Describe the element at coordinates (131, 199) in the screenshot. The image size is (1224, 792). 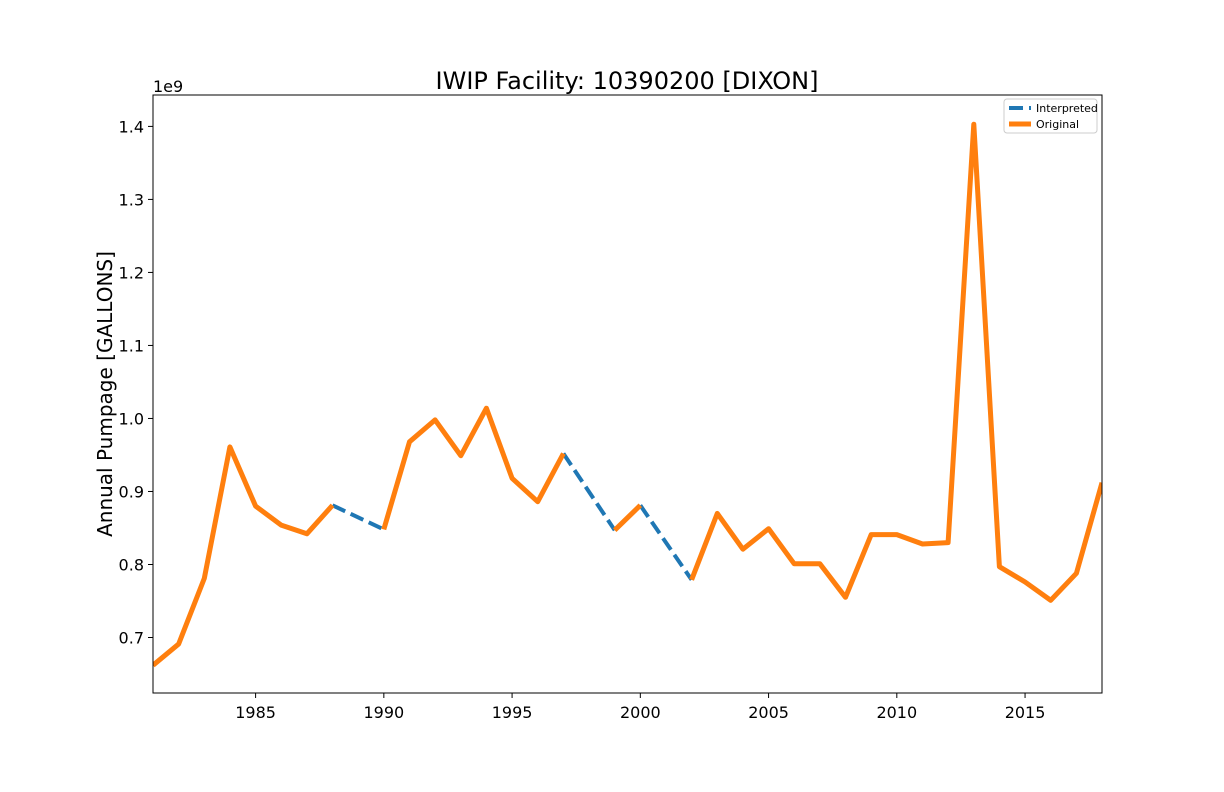
I see `y-tick-label: 1.3` at that location.